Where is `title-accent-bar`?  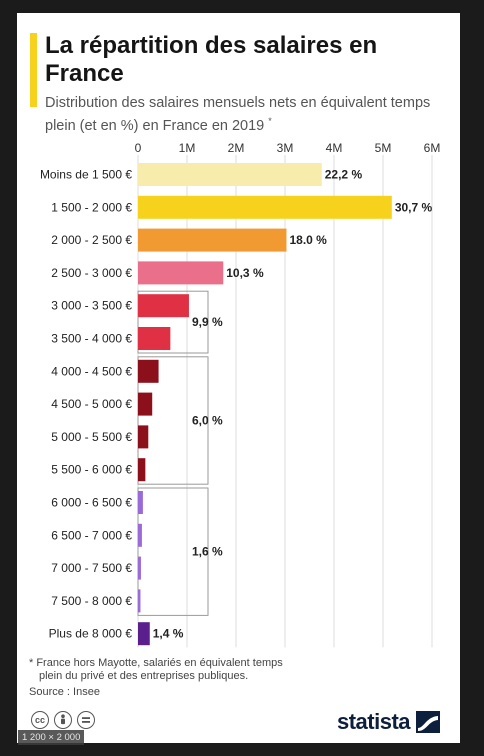 title-accent-bar is located at coordinates (33, 70).